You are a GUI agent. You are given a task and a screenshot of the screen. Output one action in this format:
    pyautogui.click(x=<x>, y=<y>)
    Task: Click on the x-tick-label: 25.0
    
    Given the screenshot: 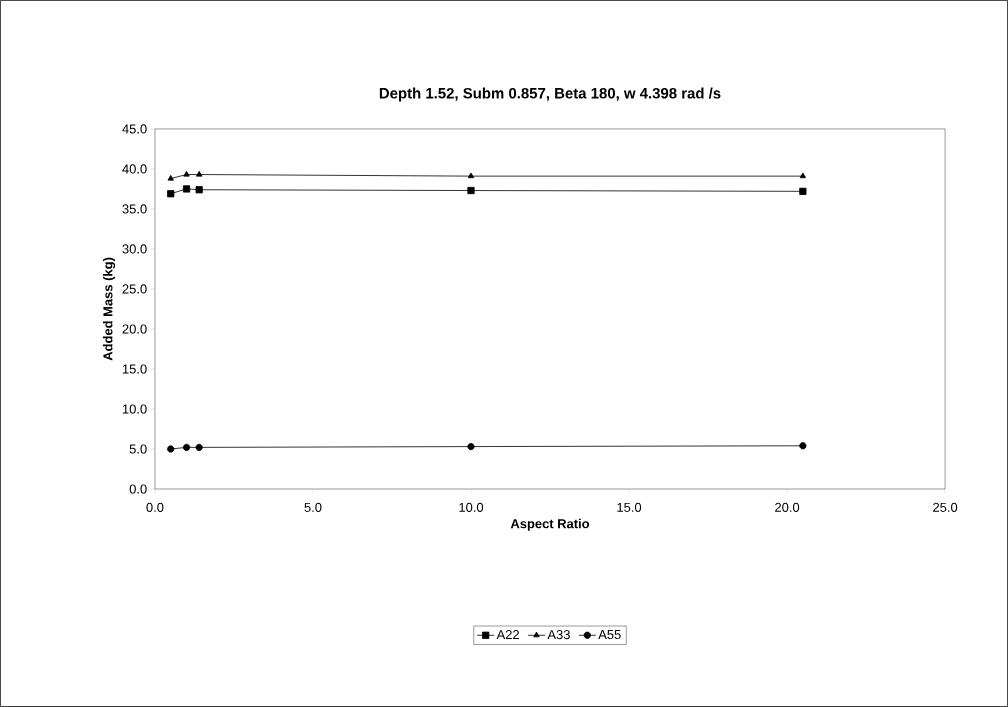 What is the action you would take?
    pyautogui.click(x=945, y=507)
    